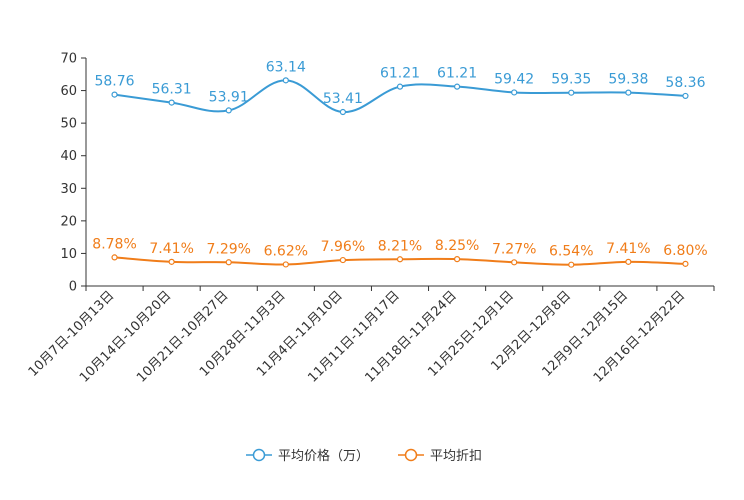 This screenshot has width=744, height=500. I want to click on data-label: 8.21%, so click(400, 246).